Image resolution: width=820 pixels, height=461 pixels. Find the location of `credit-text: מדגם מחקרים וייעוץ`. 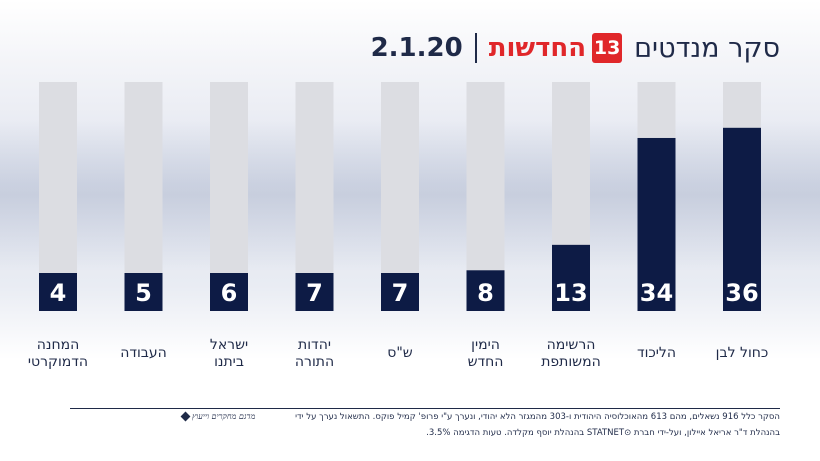

credit-text: מדגם מחקרים וייעוץ is located at coordinates (224, 416).